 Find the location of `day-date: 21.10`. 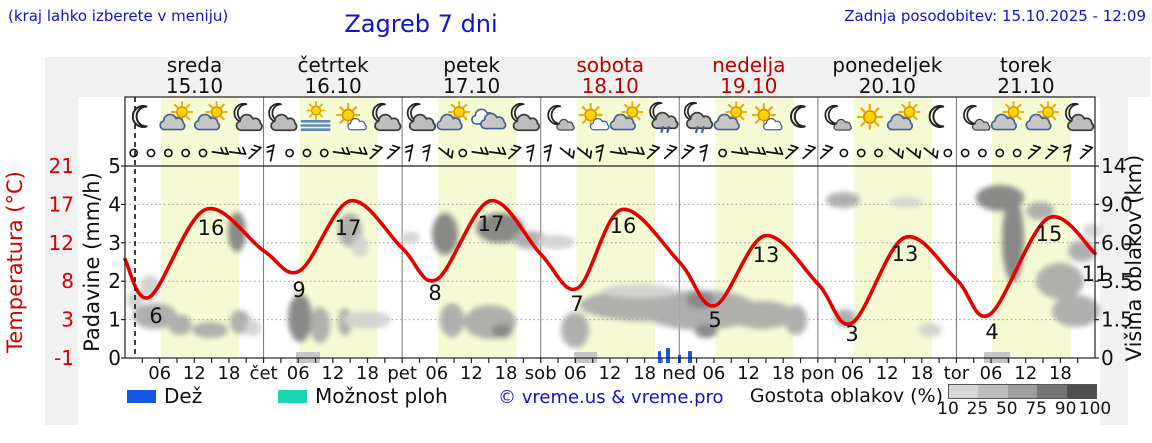

day-date: 21.10 is located at coordinates (1026, 86).